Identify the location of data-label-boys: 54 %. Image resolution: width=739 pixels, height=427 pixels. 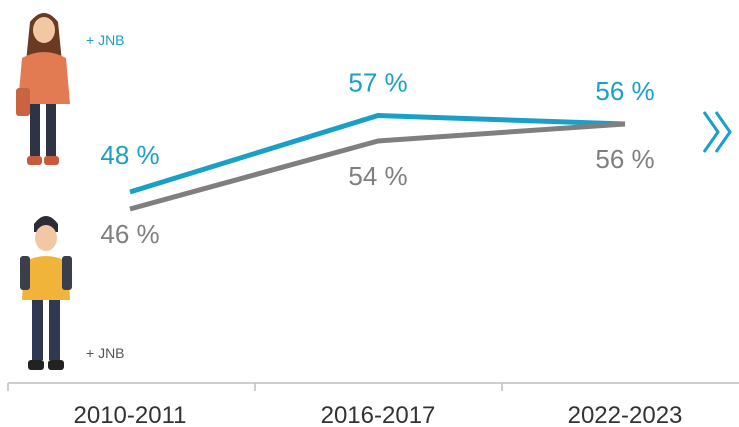
(377, 176).